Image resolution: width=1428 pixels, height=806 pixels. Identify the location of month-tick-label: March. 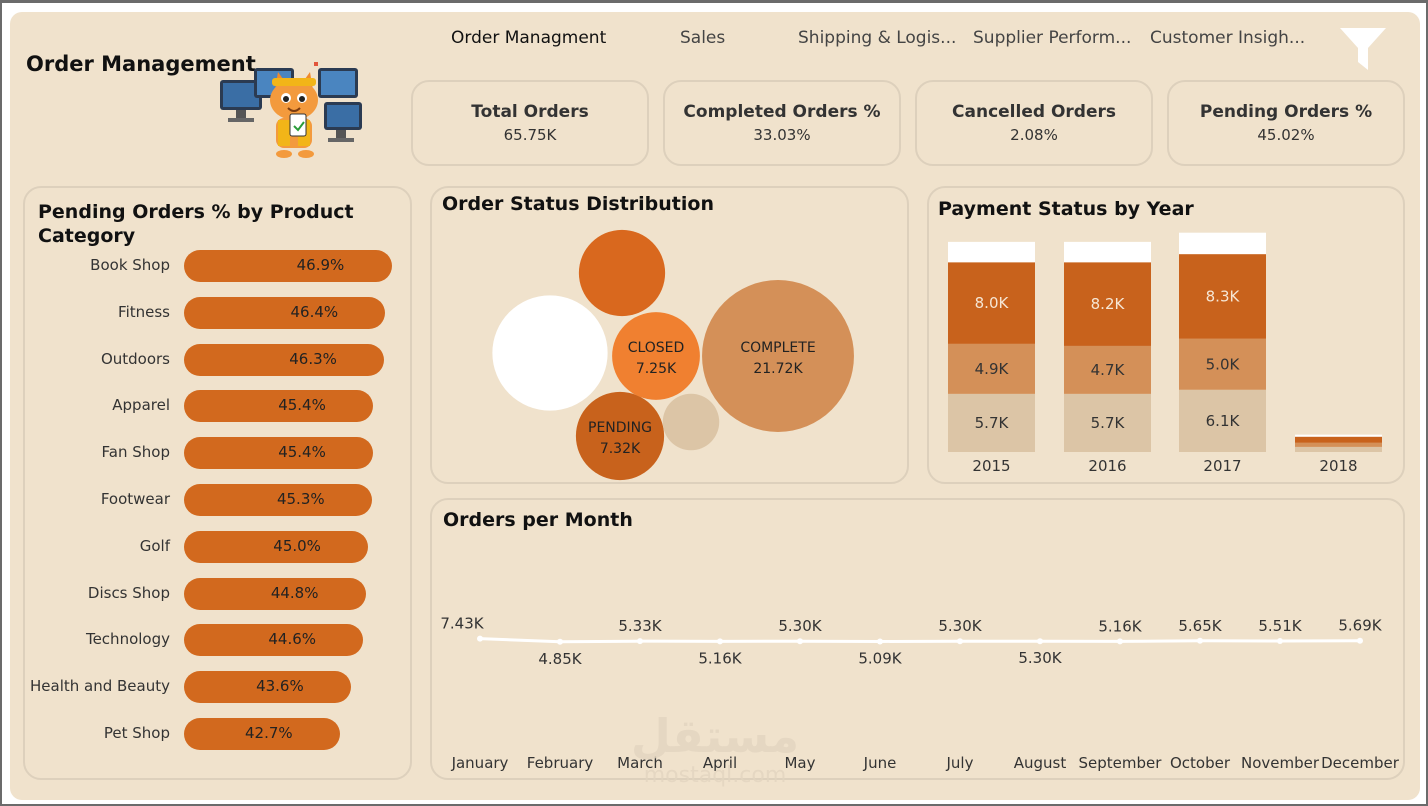
(640, 763).